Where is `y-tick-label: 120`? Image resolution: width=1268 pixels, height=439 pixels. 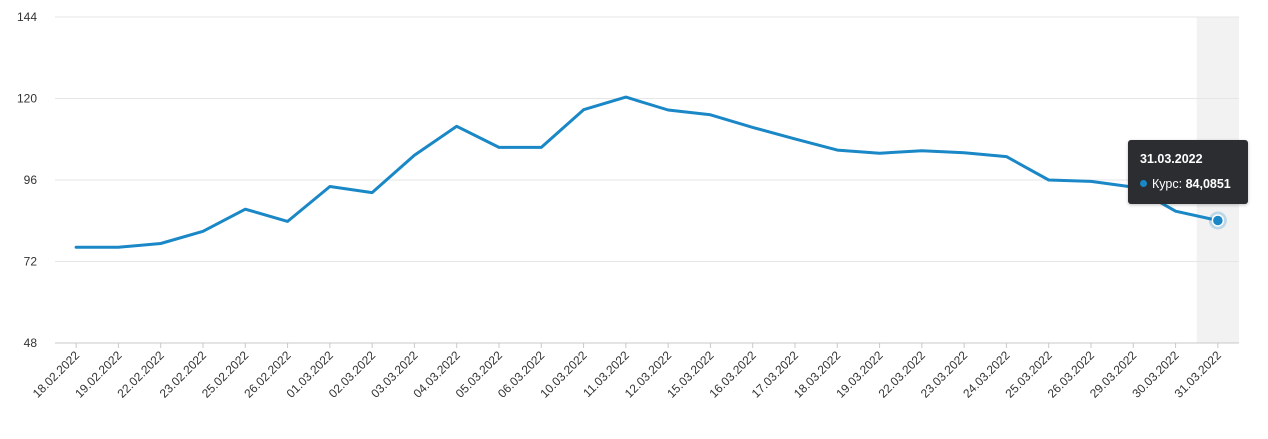 y-tick-label: 120 is located at coordinates (27, 99).